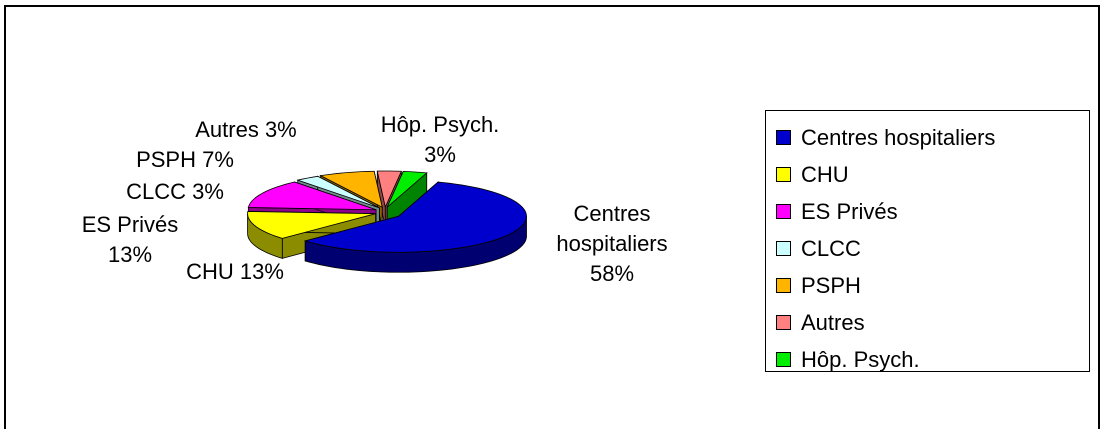 The height and width of the screenshot is (429, 1106). What do you see at coordinates (440, 139) in the screenshot?
I see `data-label: Hôp. Psych. 3%` at bounding box center [440, 139].